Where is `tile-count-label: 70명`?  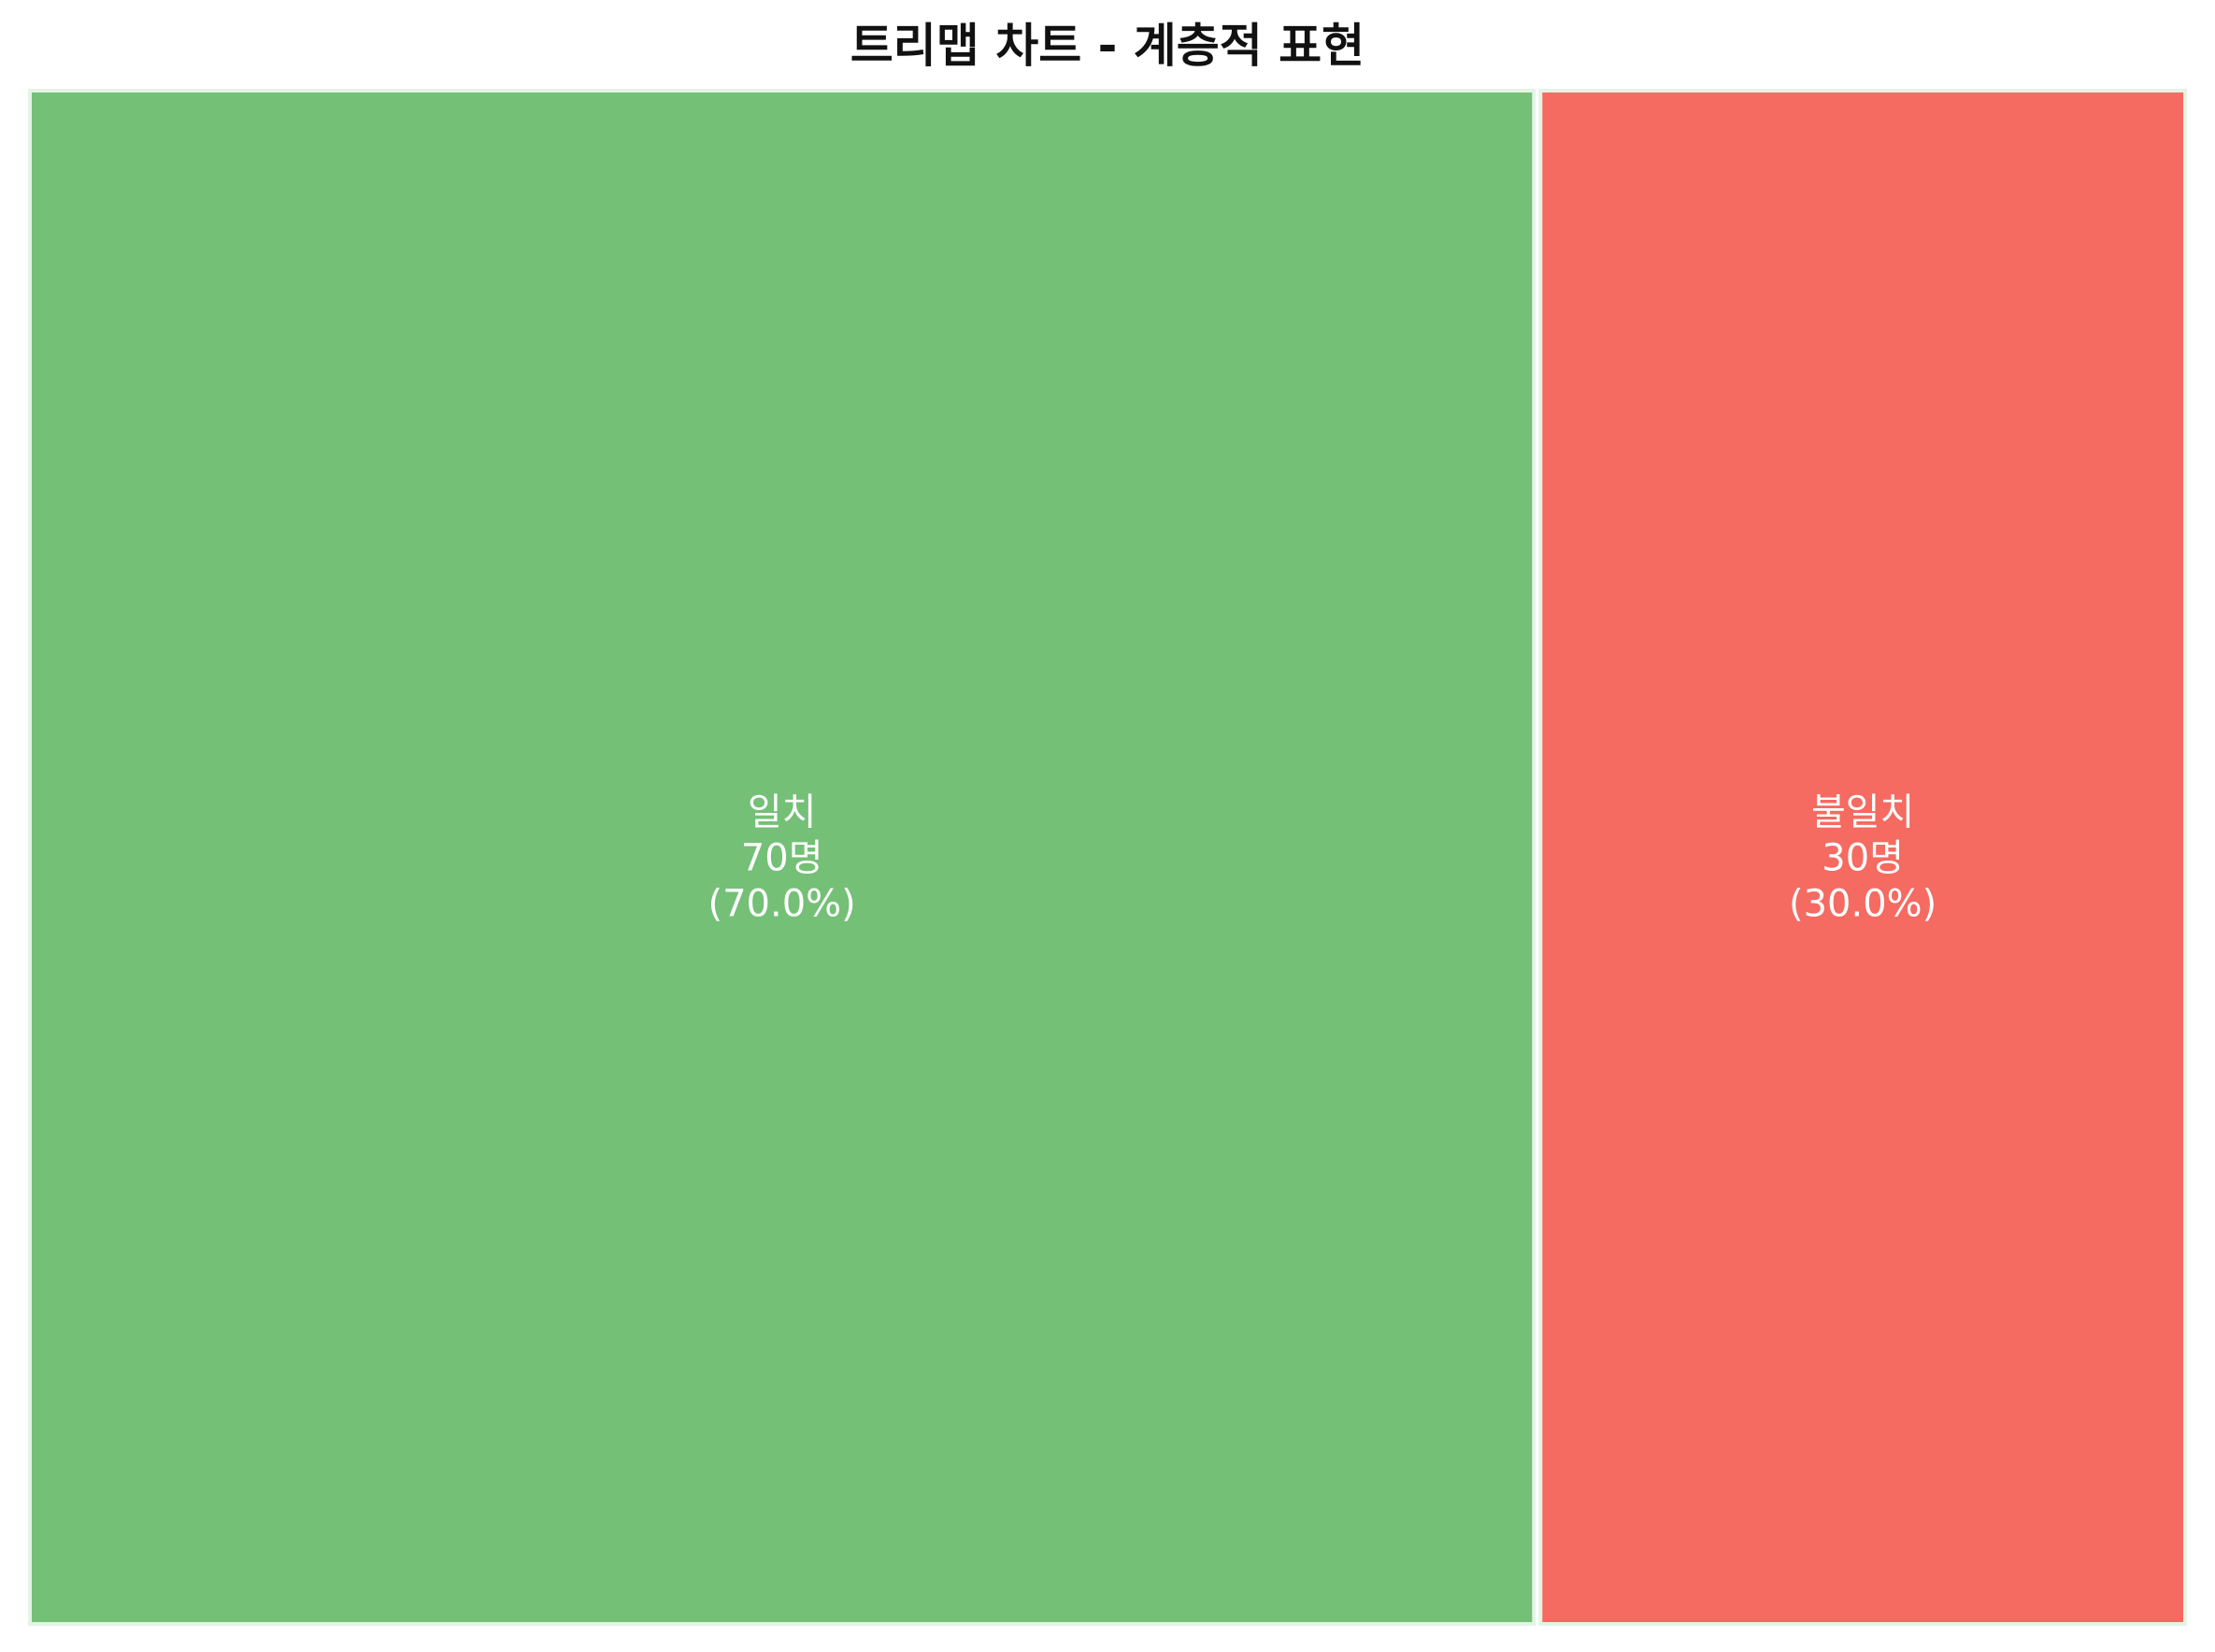
tile-count-label: 70명 is located at coordinates (782, 858).